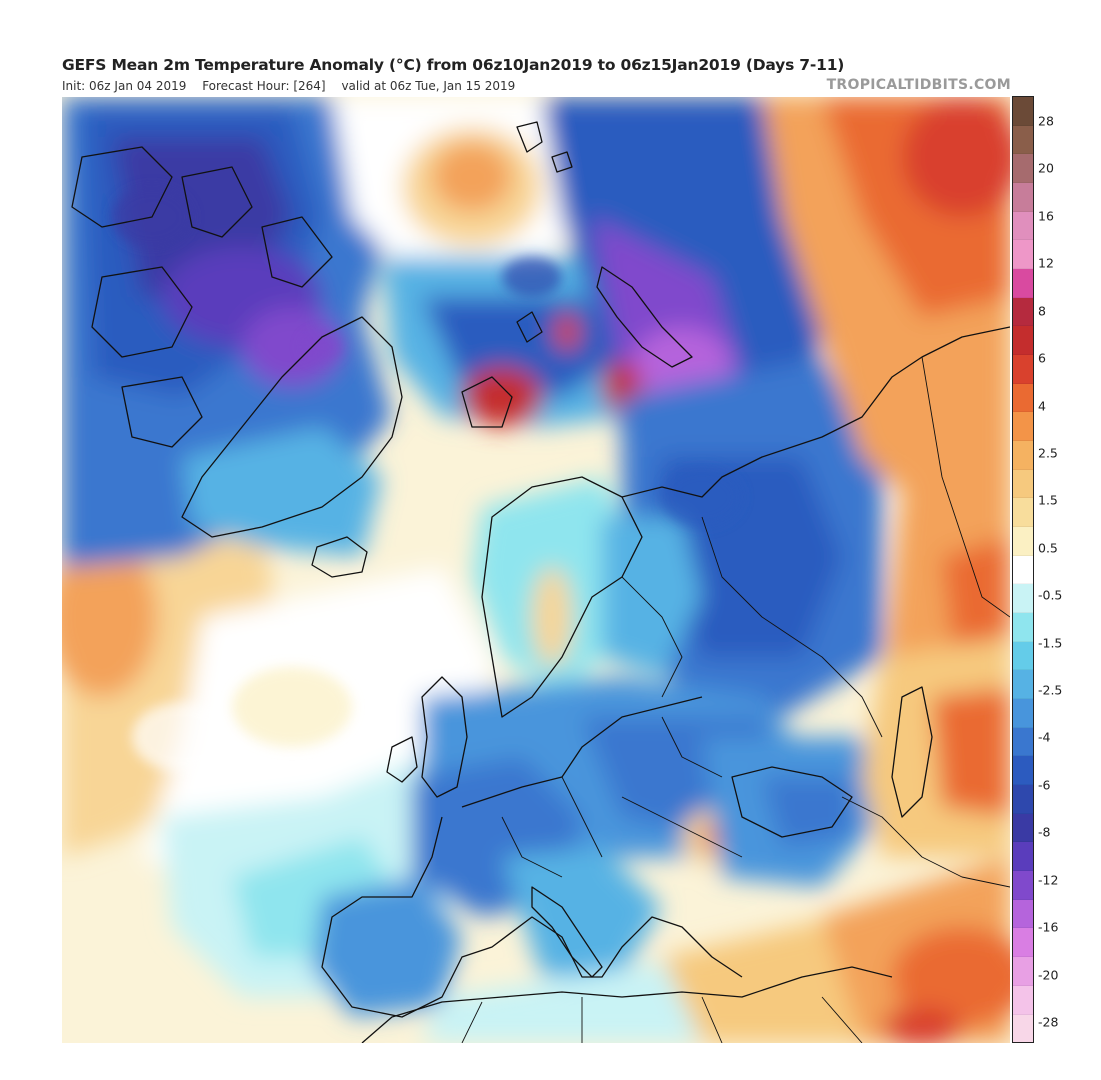  What do you see at coordinates (124, 86) in the screenshot?
I see `init-time: Init: 06z Jan 04 2019` at bounding box center [124, 86].